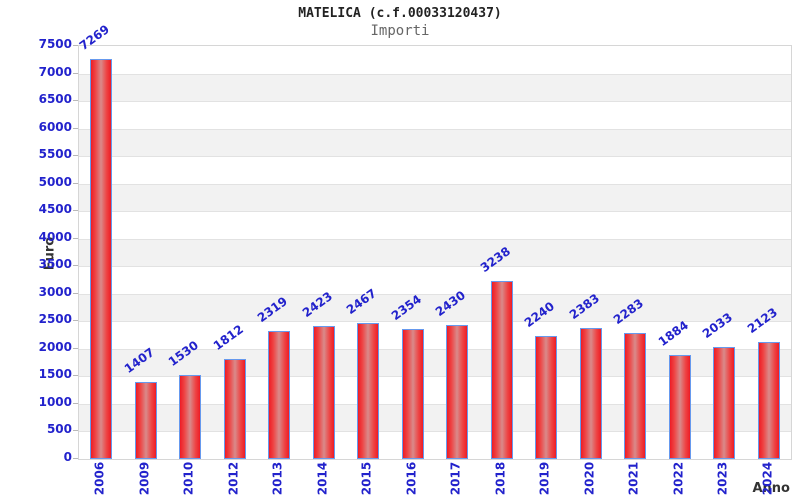 The width and height of the screenshot is (800, 500). What do you see at coordinates (144, 478) in the screenshot?
I see `x-tick-label: 2009` at bounding box center [144, 478].